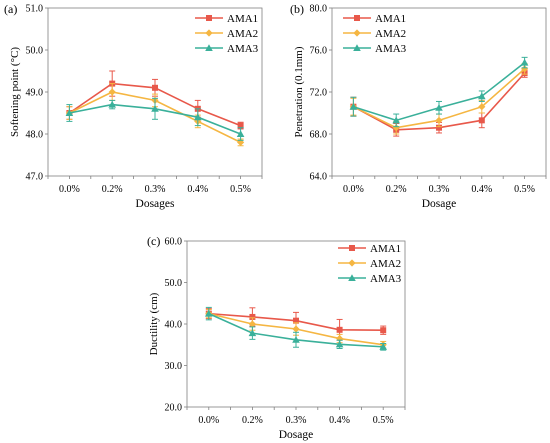 The height and width of the screenshot is (443, 550). Describe the element at coordinates (319, 9) in the screenshot. I see `y-tick-label: 80.0` at that location.